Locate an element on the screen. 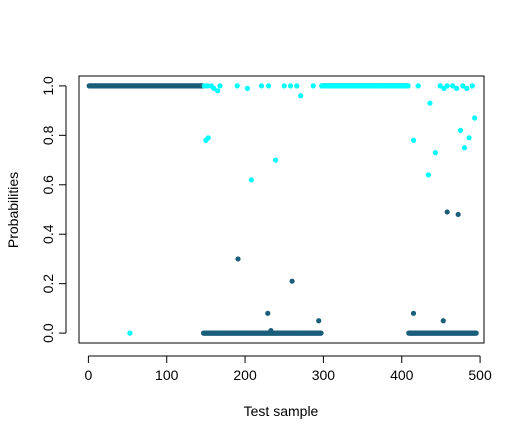  y-tick-label: 0.4 is located at coordinates (48, 234).